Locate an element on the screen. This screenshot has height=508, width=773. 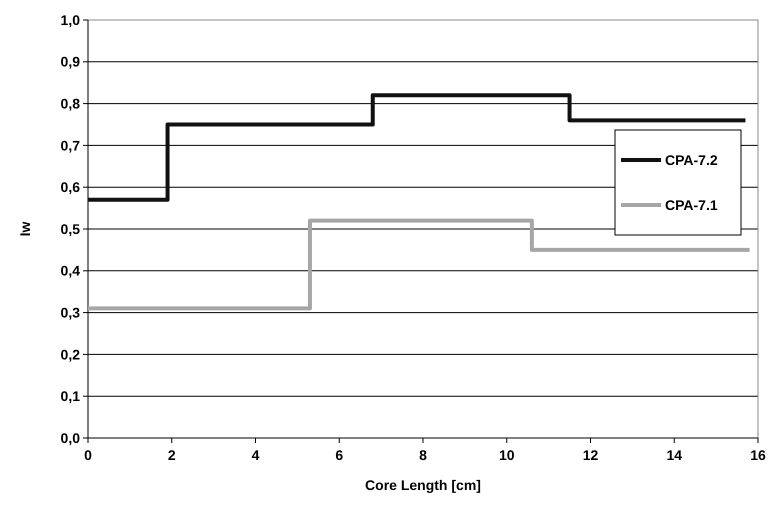
x-tick-label: 10 is located at coordinates (506, 455).